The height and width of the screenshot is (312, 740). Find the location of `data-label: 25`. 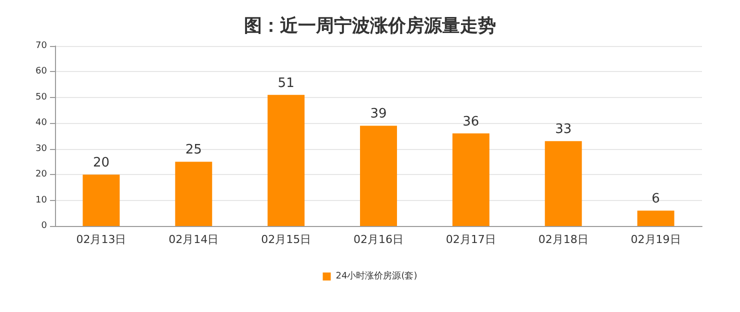

data-label: 25 is located at coordinates (193, 150).